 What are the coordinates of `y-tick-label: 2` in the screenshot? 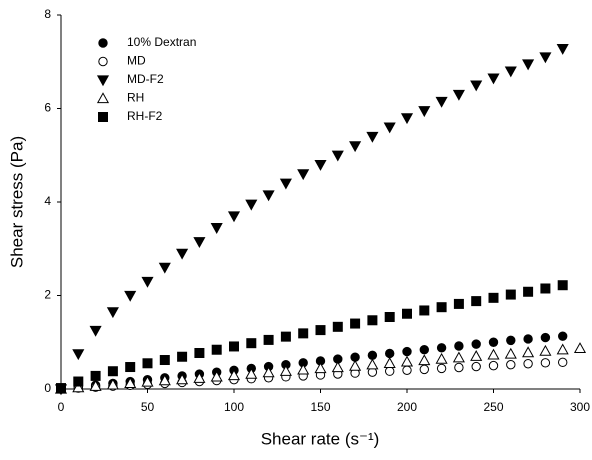 It's located at (47, 295).